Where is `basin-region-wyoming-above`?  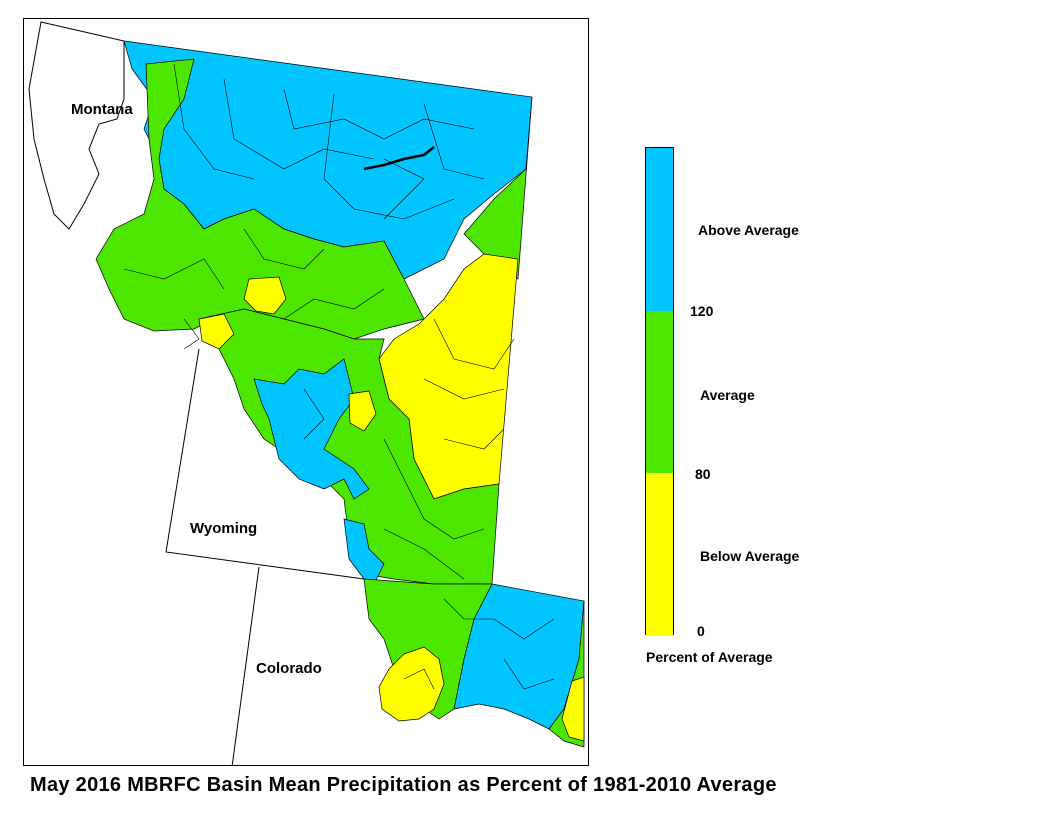 basin-region-wyoming-above is located at coordinates (311, 429).